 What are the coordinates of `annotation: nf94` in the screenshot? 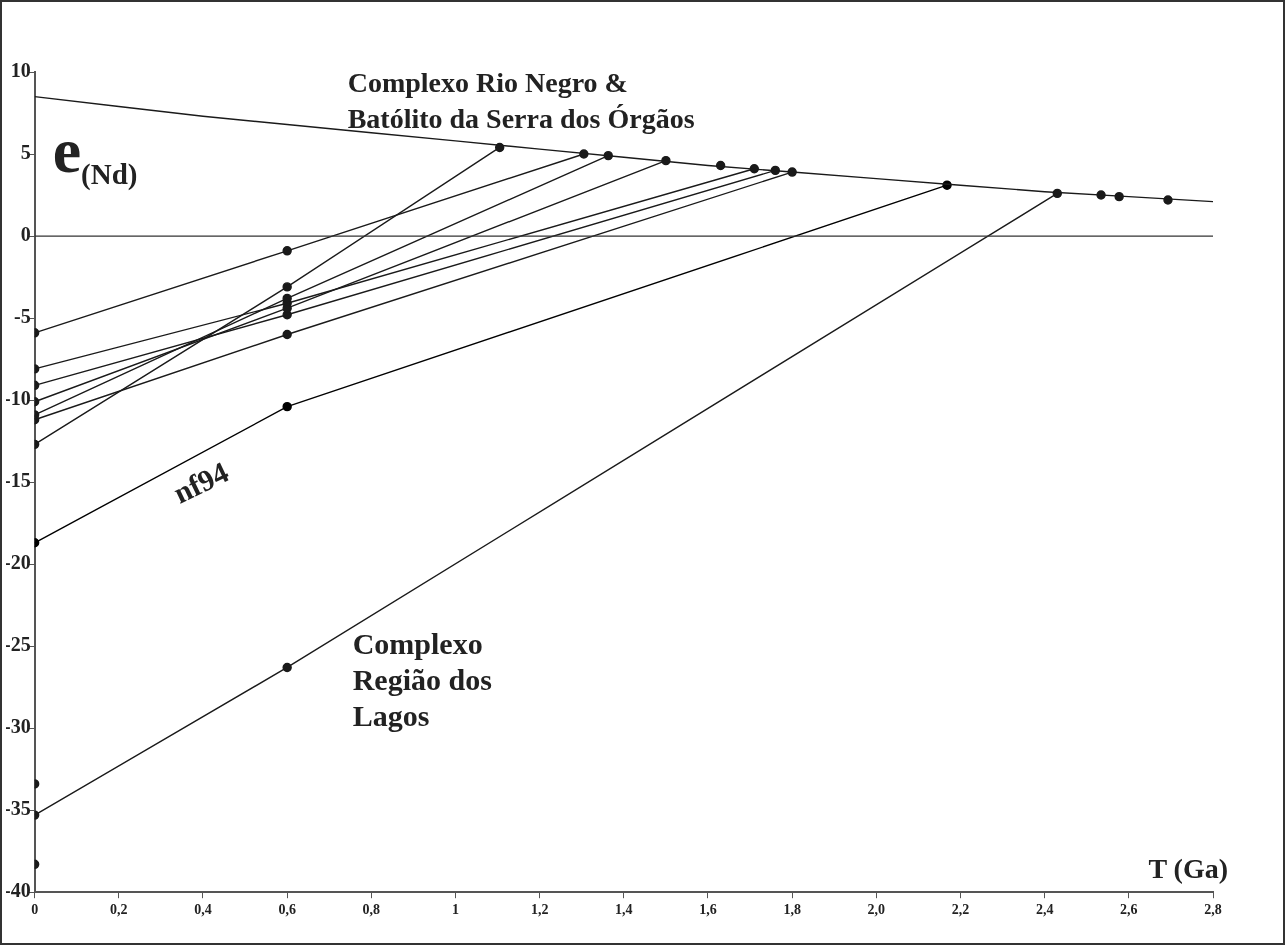 It's located at (200, 482).